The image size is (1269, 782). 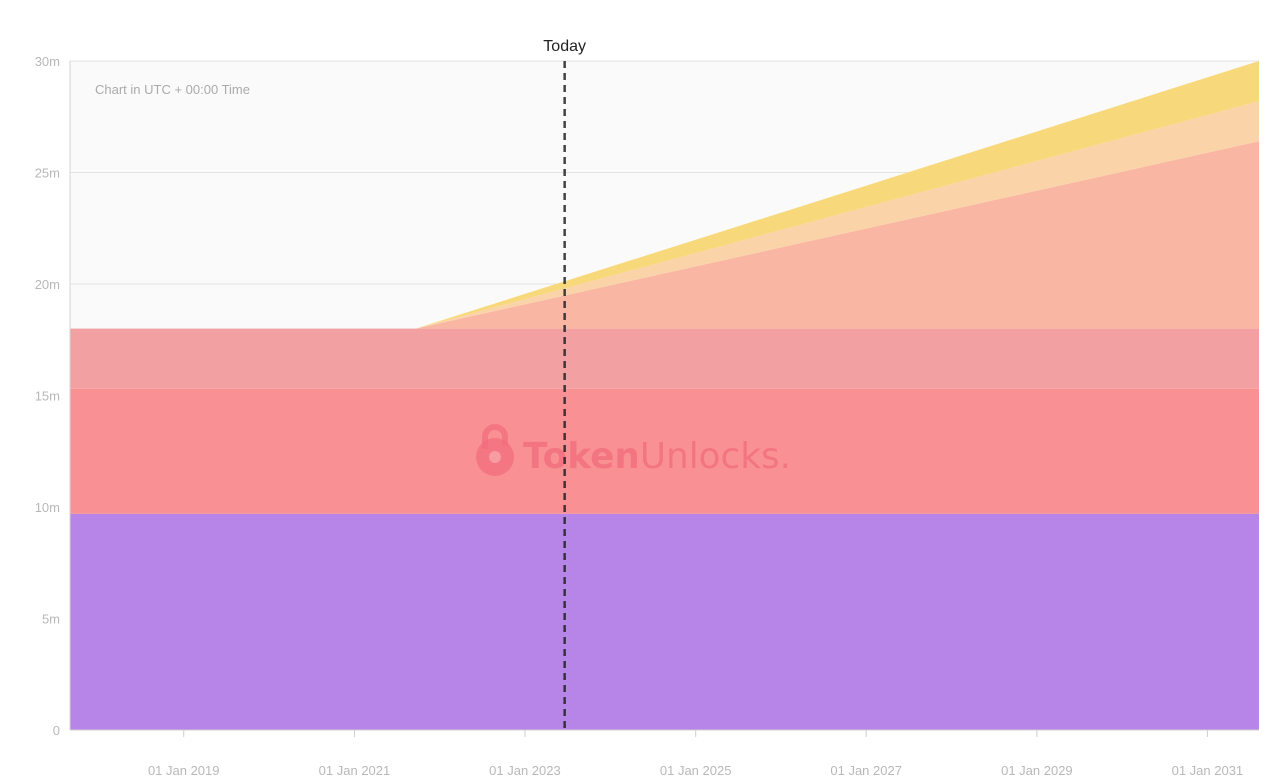 What do you see at coordinates (525, 770) in the screenshot?
I see `x-tick-label: 01 Jan 2023` at bounding box center [525, 770].